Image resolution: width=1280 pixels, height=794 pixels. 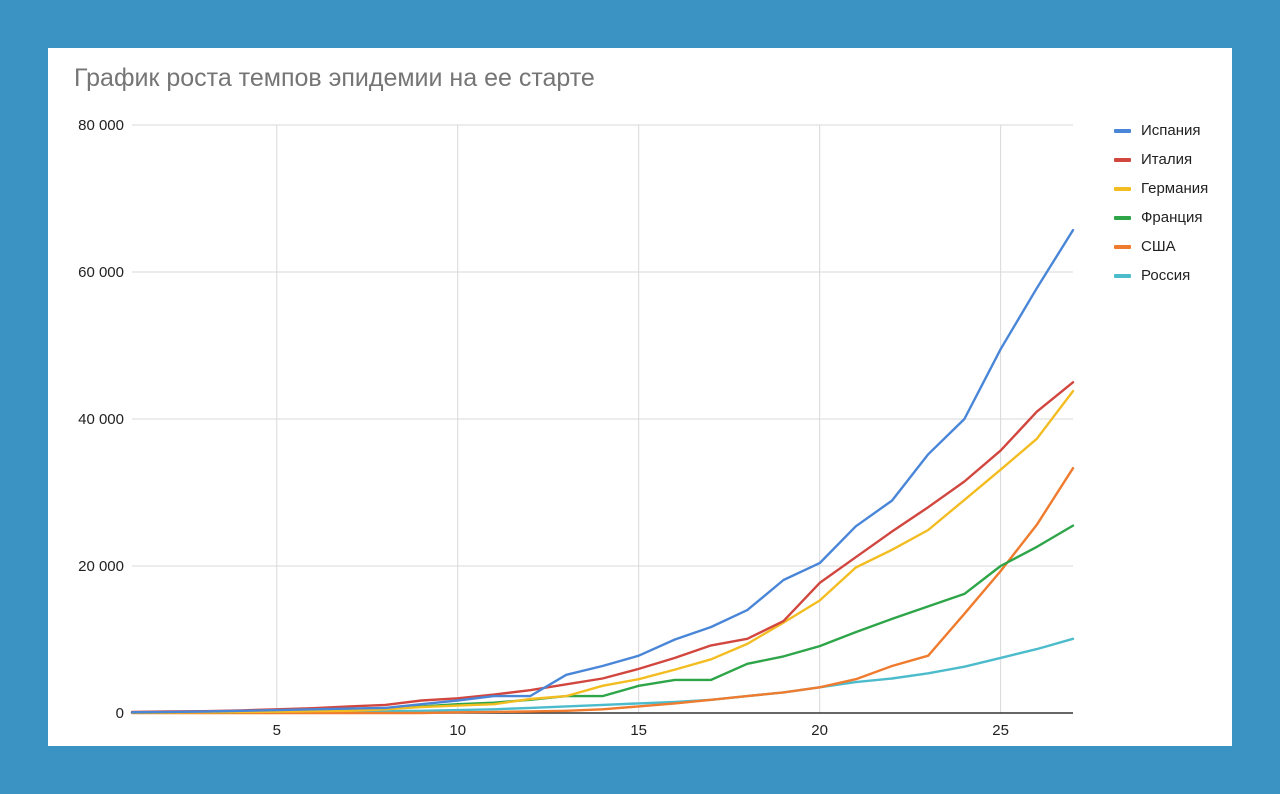 I want to click on legend-label: Италия, so click(x=1167, y=159).